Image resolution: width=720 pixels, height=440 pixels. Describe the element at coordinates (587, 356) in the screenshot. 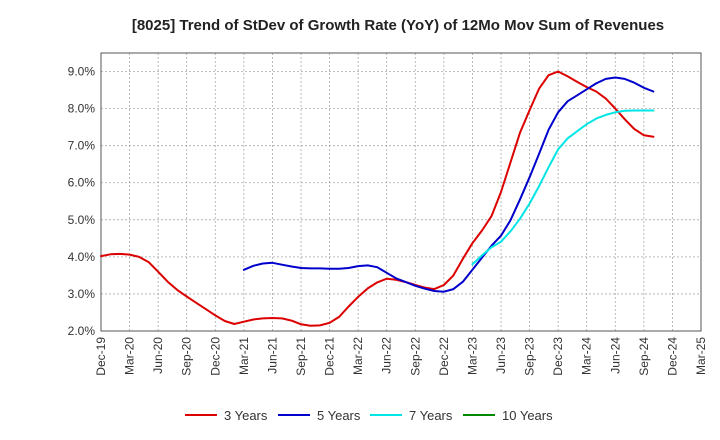

I see `x-tick-label: Mar-24` at that location.